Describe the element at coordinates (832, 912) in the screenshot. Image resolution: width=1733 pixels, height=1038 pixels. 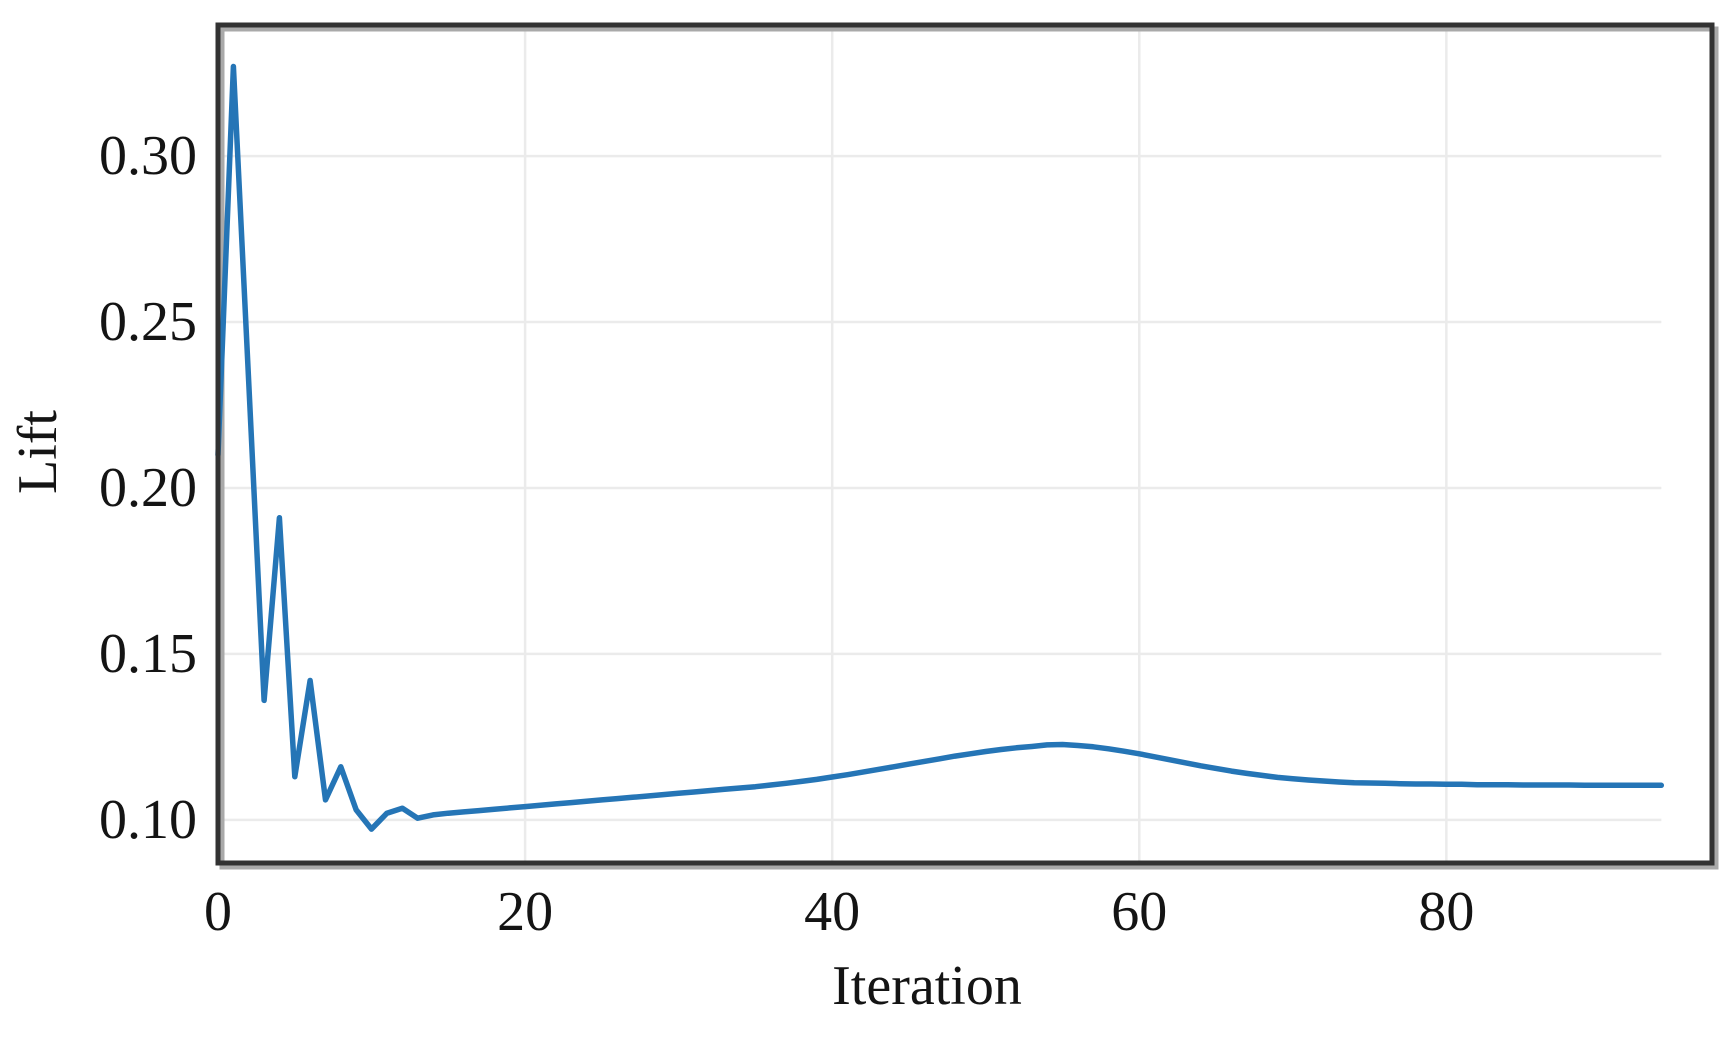
I see `x-tick-label: 40` at that location.